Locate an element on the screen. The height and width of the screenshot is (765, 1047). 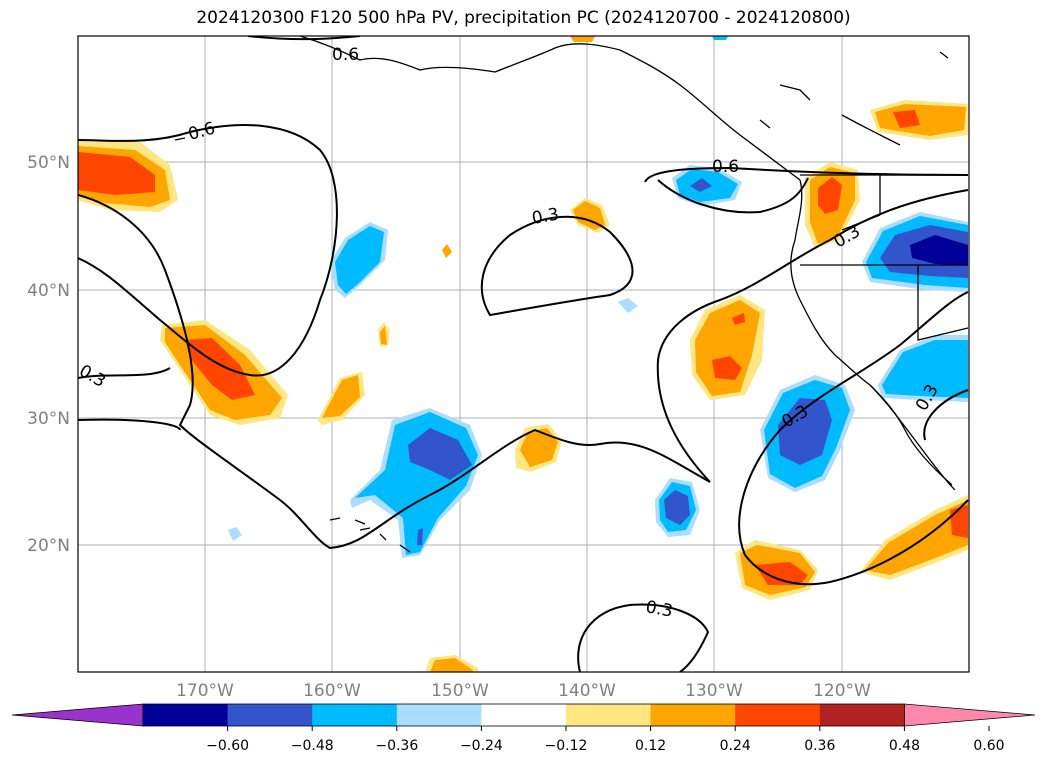
colorbar-tick-label: 0.60 is located at coordinates (988, 746).